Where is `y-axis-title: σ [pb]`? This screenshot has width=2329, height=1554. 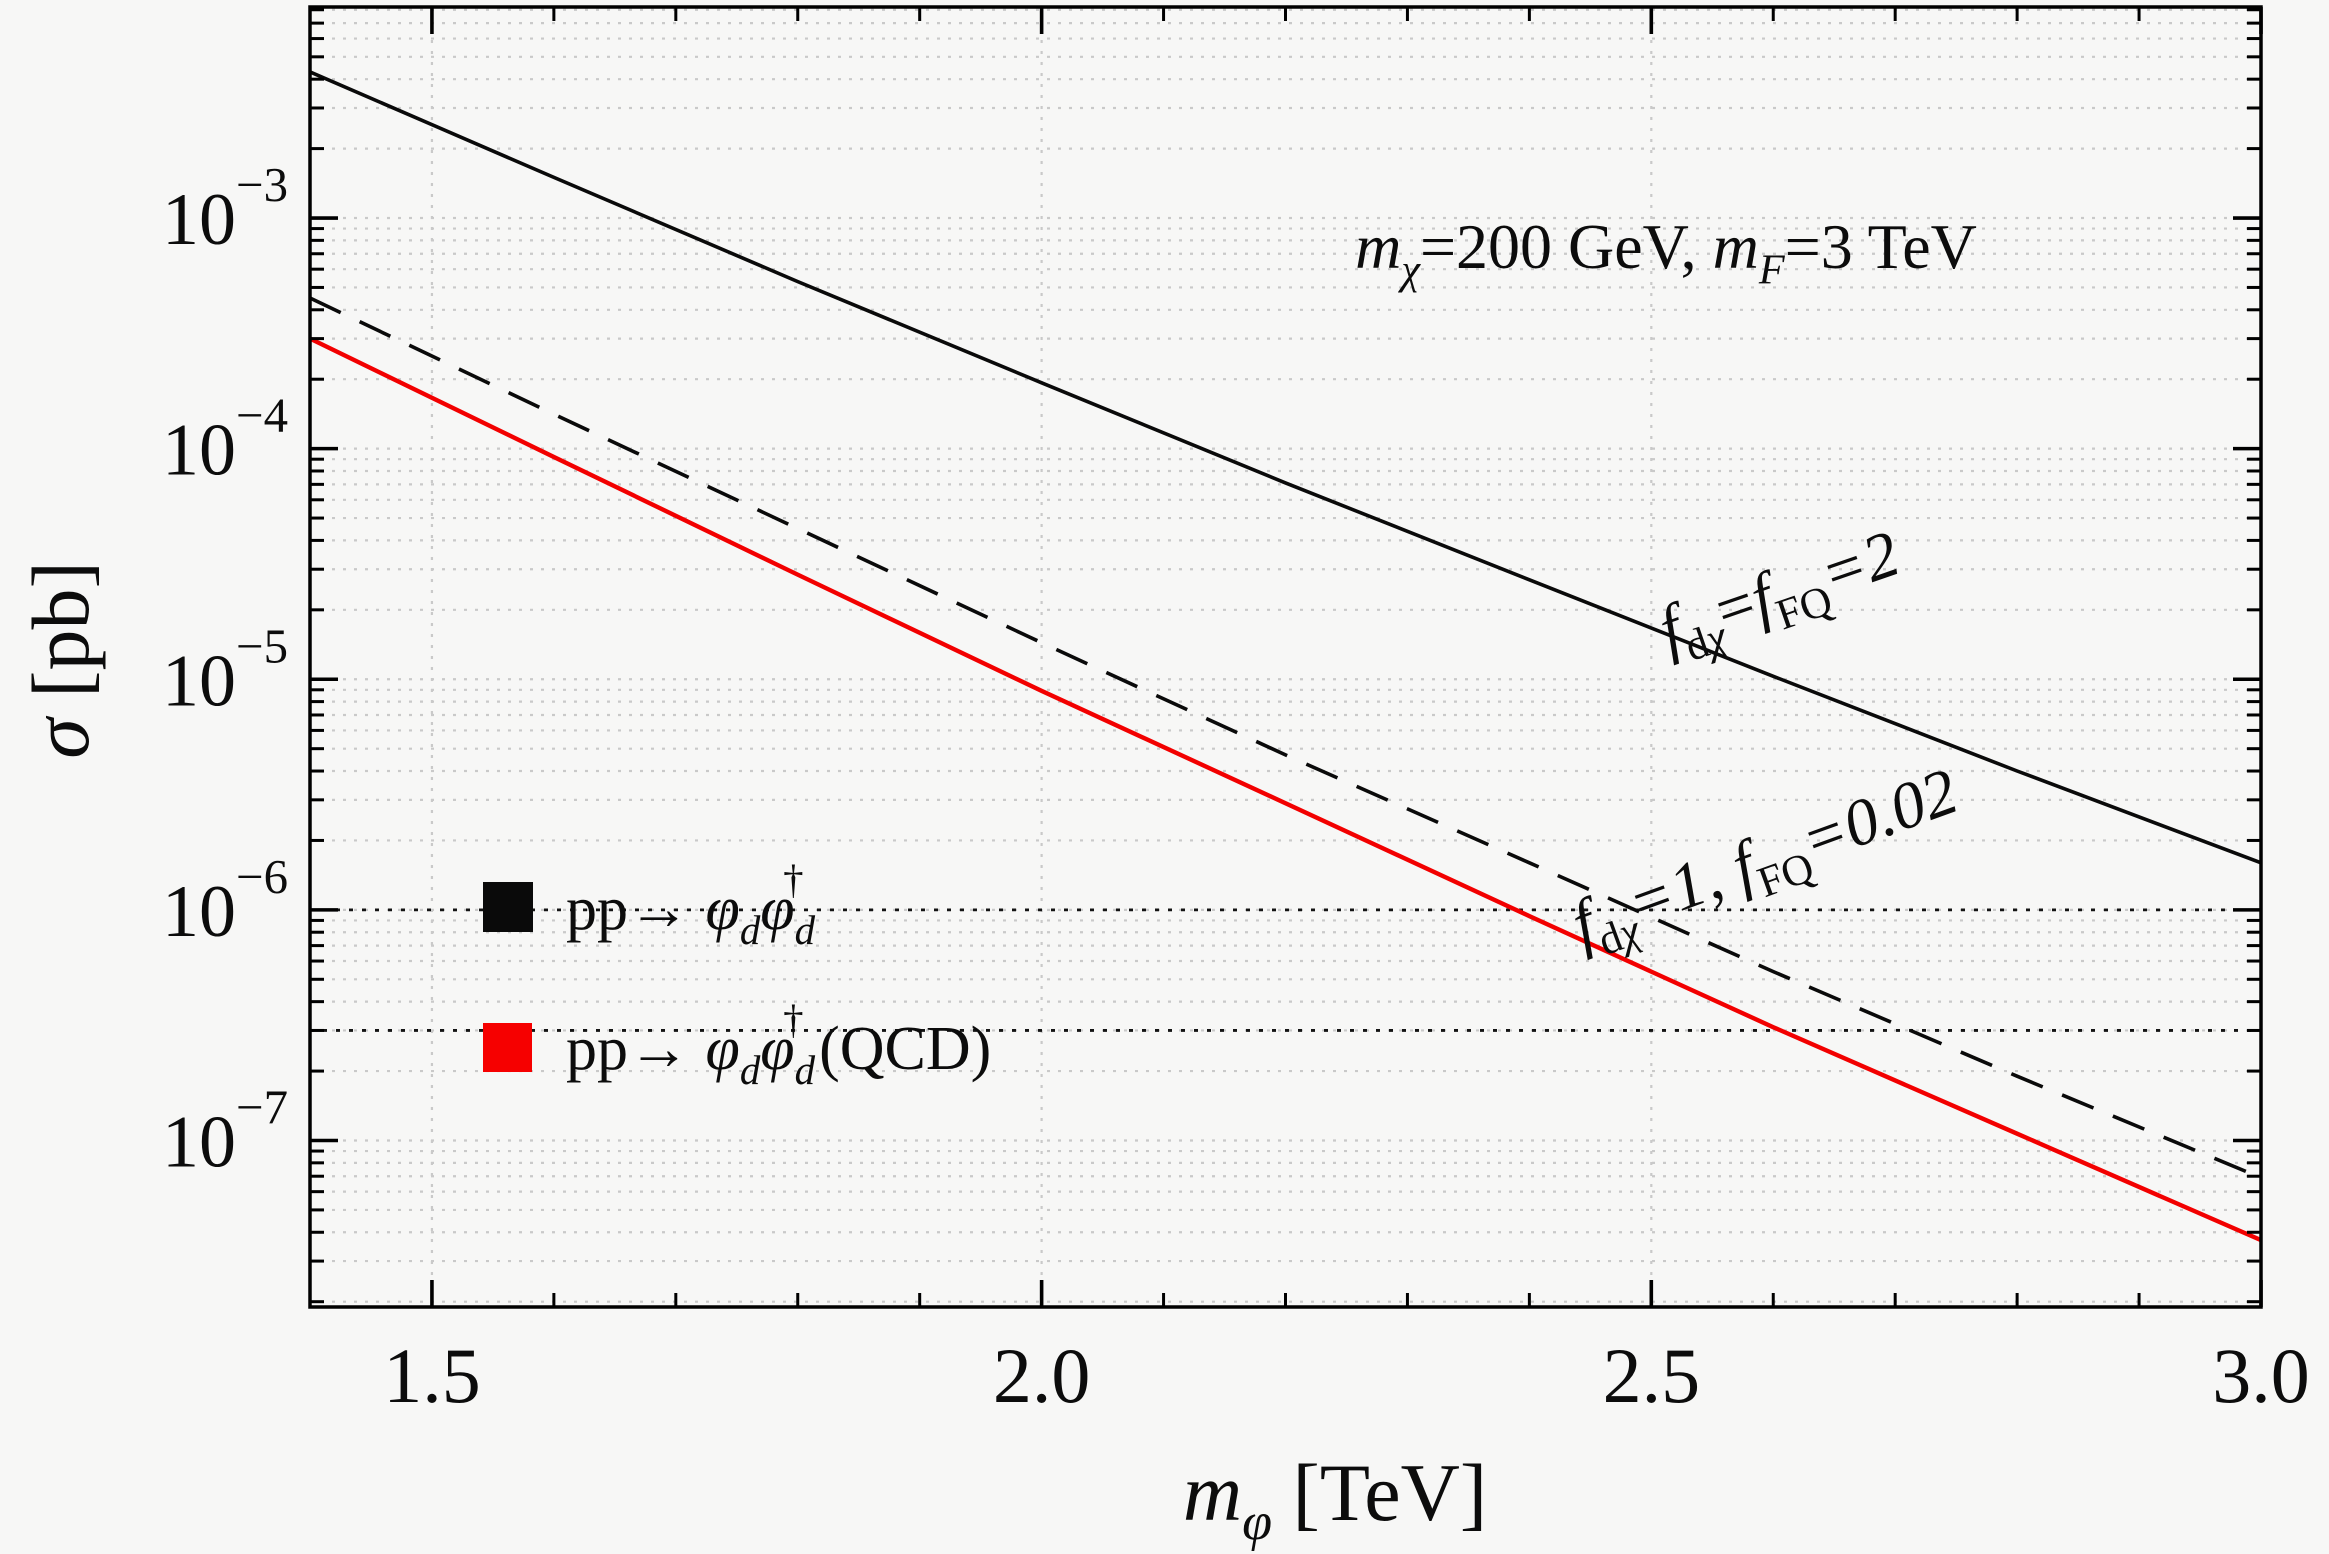 y-axis-title: σ [pb] is located at coordinates (60, 660).